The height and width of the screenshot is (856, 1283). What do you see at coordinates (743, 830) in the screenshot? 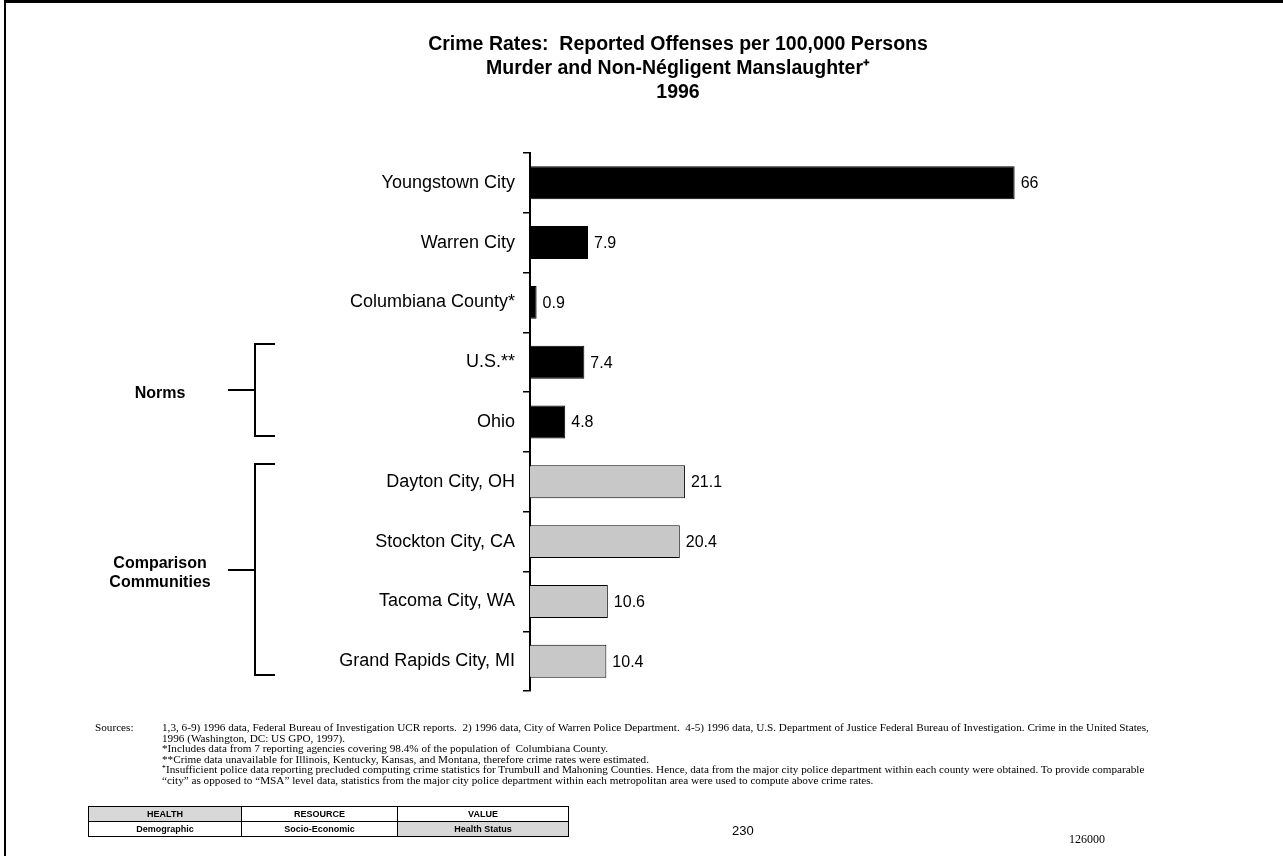
I see `text: 230` at bounding box center [743, 830].